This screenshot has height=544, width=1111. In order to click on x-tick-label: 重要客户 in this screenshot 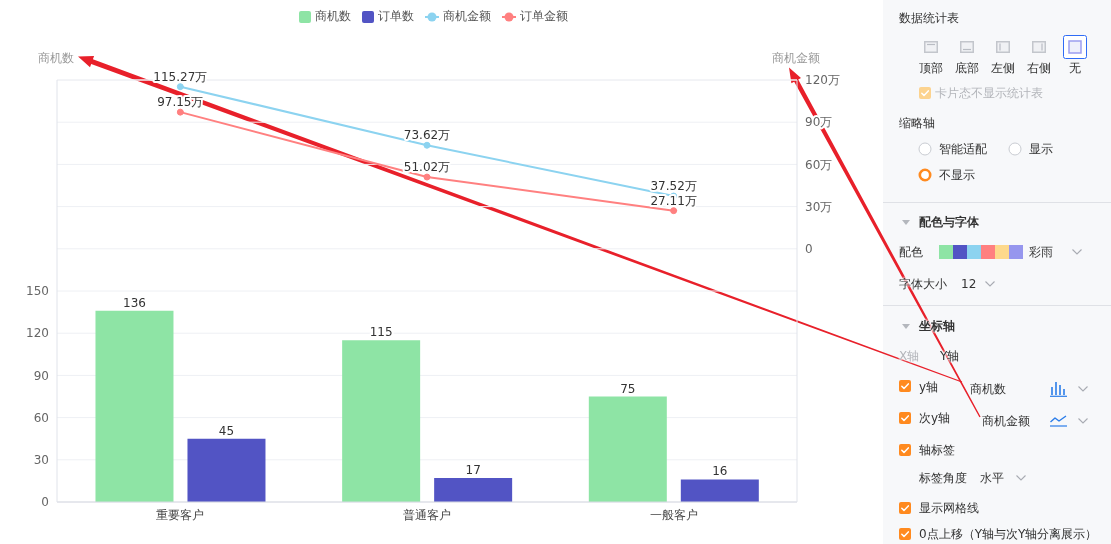, I will do `click(180, 514)`.